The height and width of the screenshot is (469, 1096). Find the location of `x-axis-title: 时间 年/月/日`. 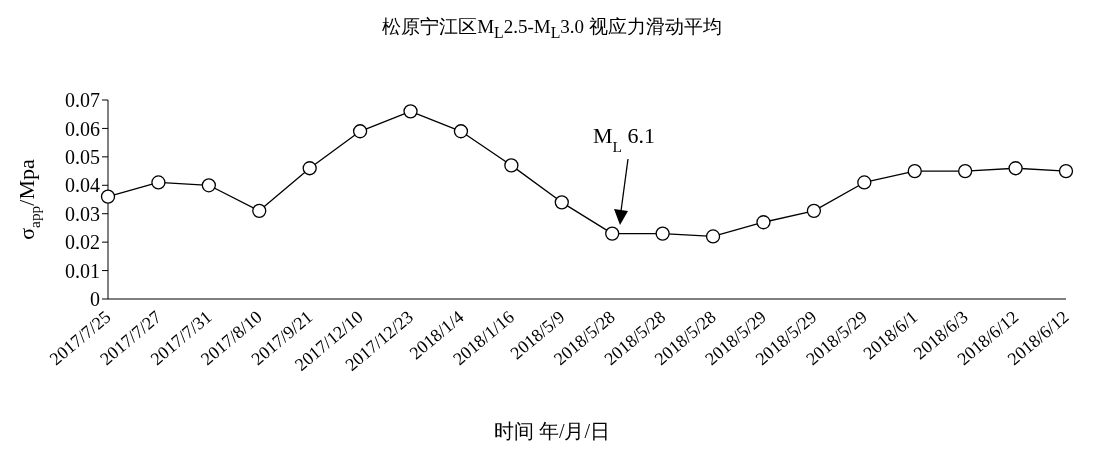

x-axis-title: 时间 年/月/日 is located at coordinates (552, 431).